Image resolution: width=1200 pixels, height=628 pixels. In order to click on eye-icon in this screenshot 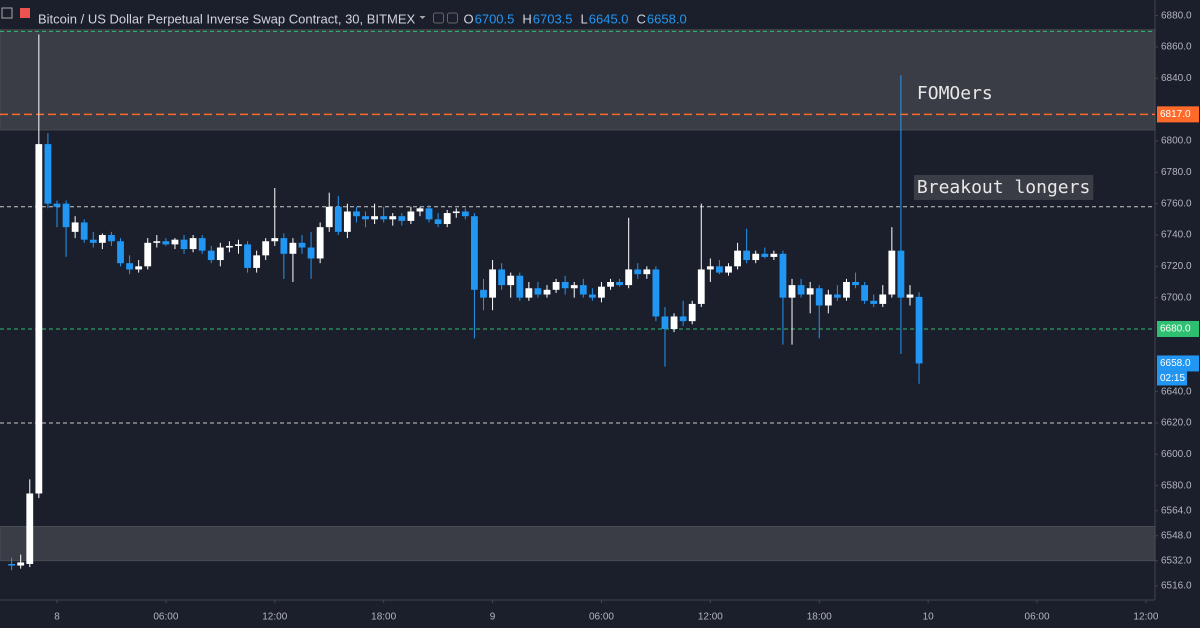, I will do `click(452, 18)`.